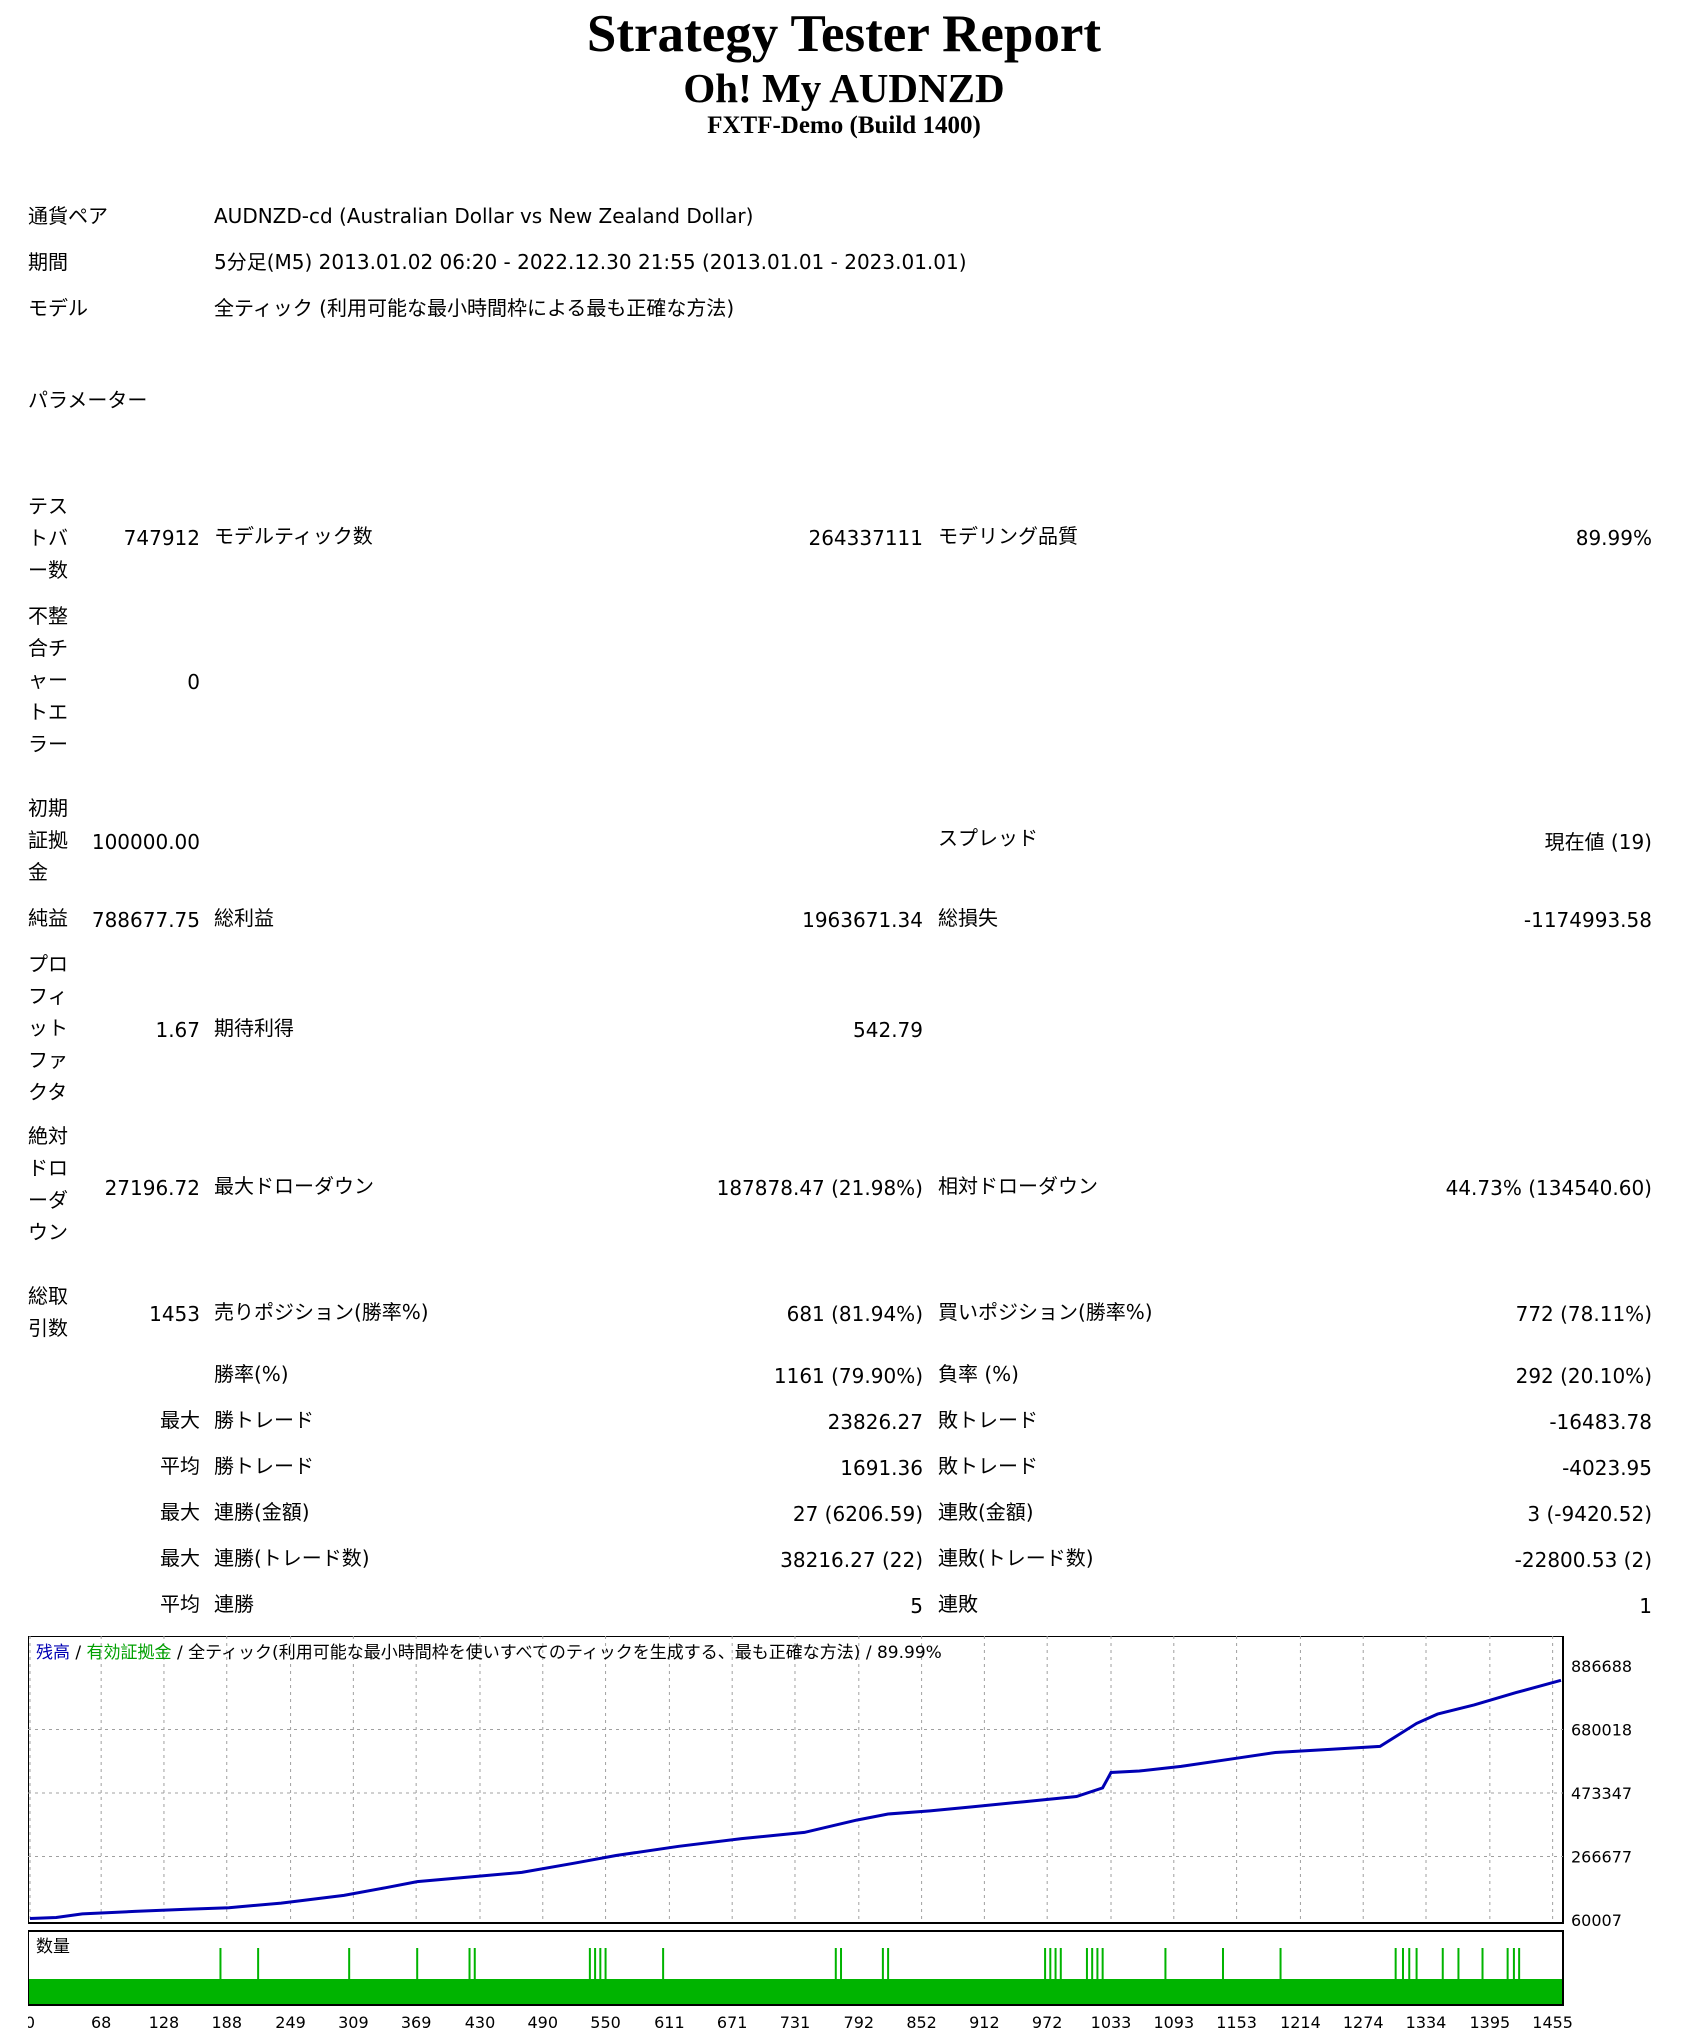  What do you see at coordinates (48, 1028) in the screenshot?
I see `pf-label: プロフィットファクタ` at bounding box center [48, 1028].